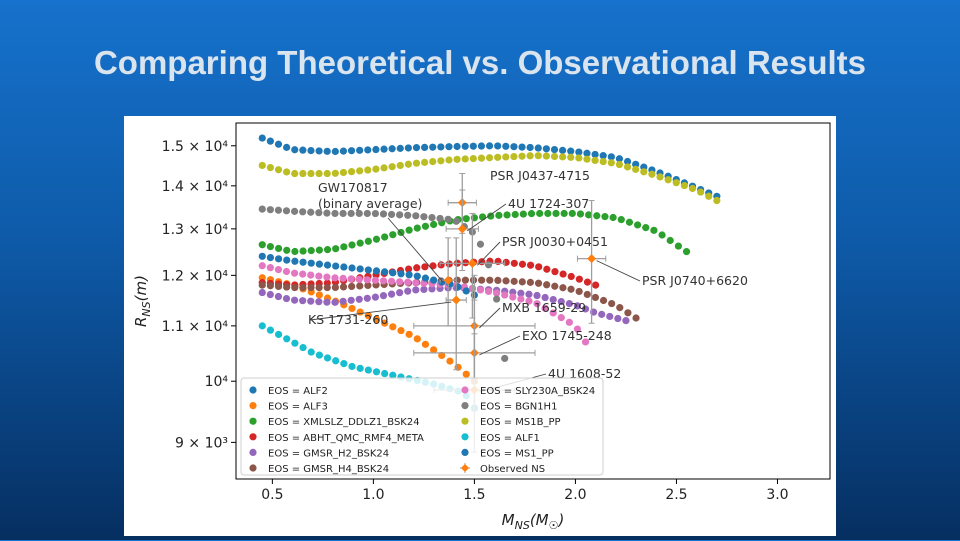  I want to click on x-tick-label: 2.5, so click(676, 495).